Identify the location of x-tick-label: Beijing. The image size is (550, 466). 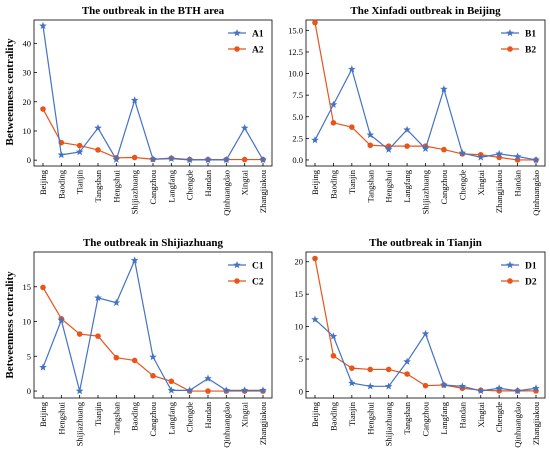
(315, 182).